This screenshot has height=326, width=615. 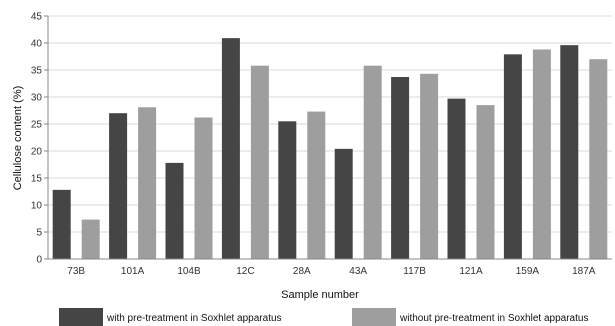 I want to click on x-tick-label: 28A, so click(x=302, y=271).